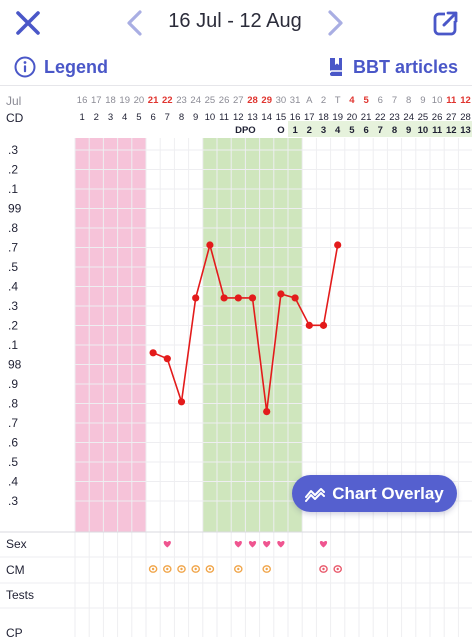 This screenshot has width=472, height=640. What do you see at coordinates (167, 100) in the screenshot?
I see `date-label: 22` at bounding box center [167, 100].